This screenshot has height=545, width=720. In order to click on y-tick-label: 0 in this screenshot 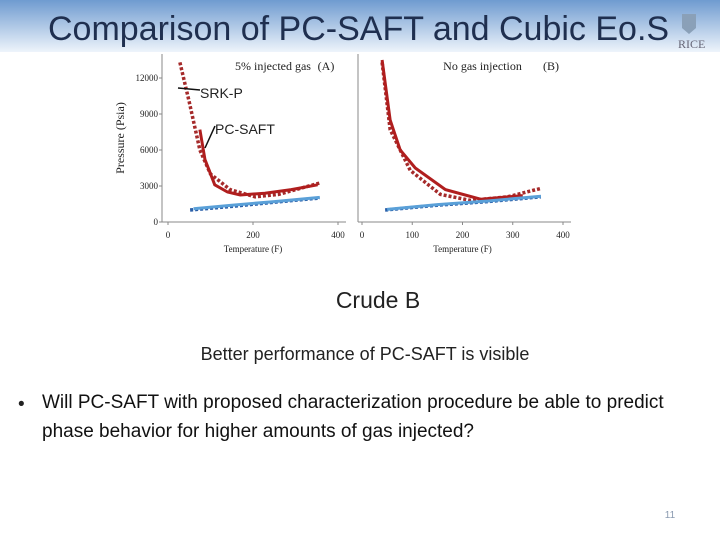, I will do `click(156, 222)`.